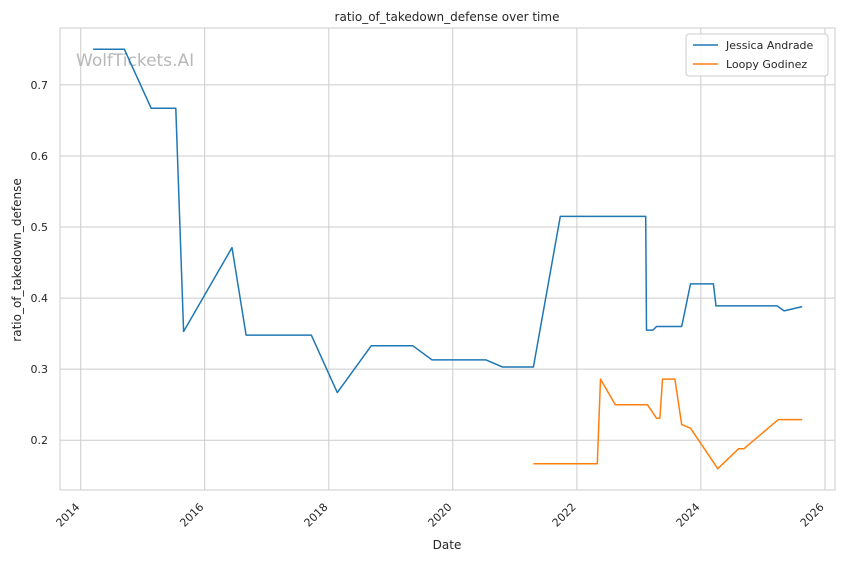  I want to click on legend-box, so click(757, 55).